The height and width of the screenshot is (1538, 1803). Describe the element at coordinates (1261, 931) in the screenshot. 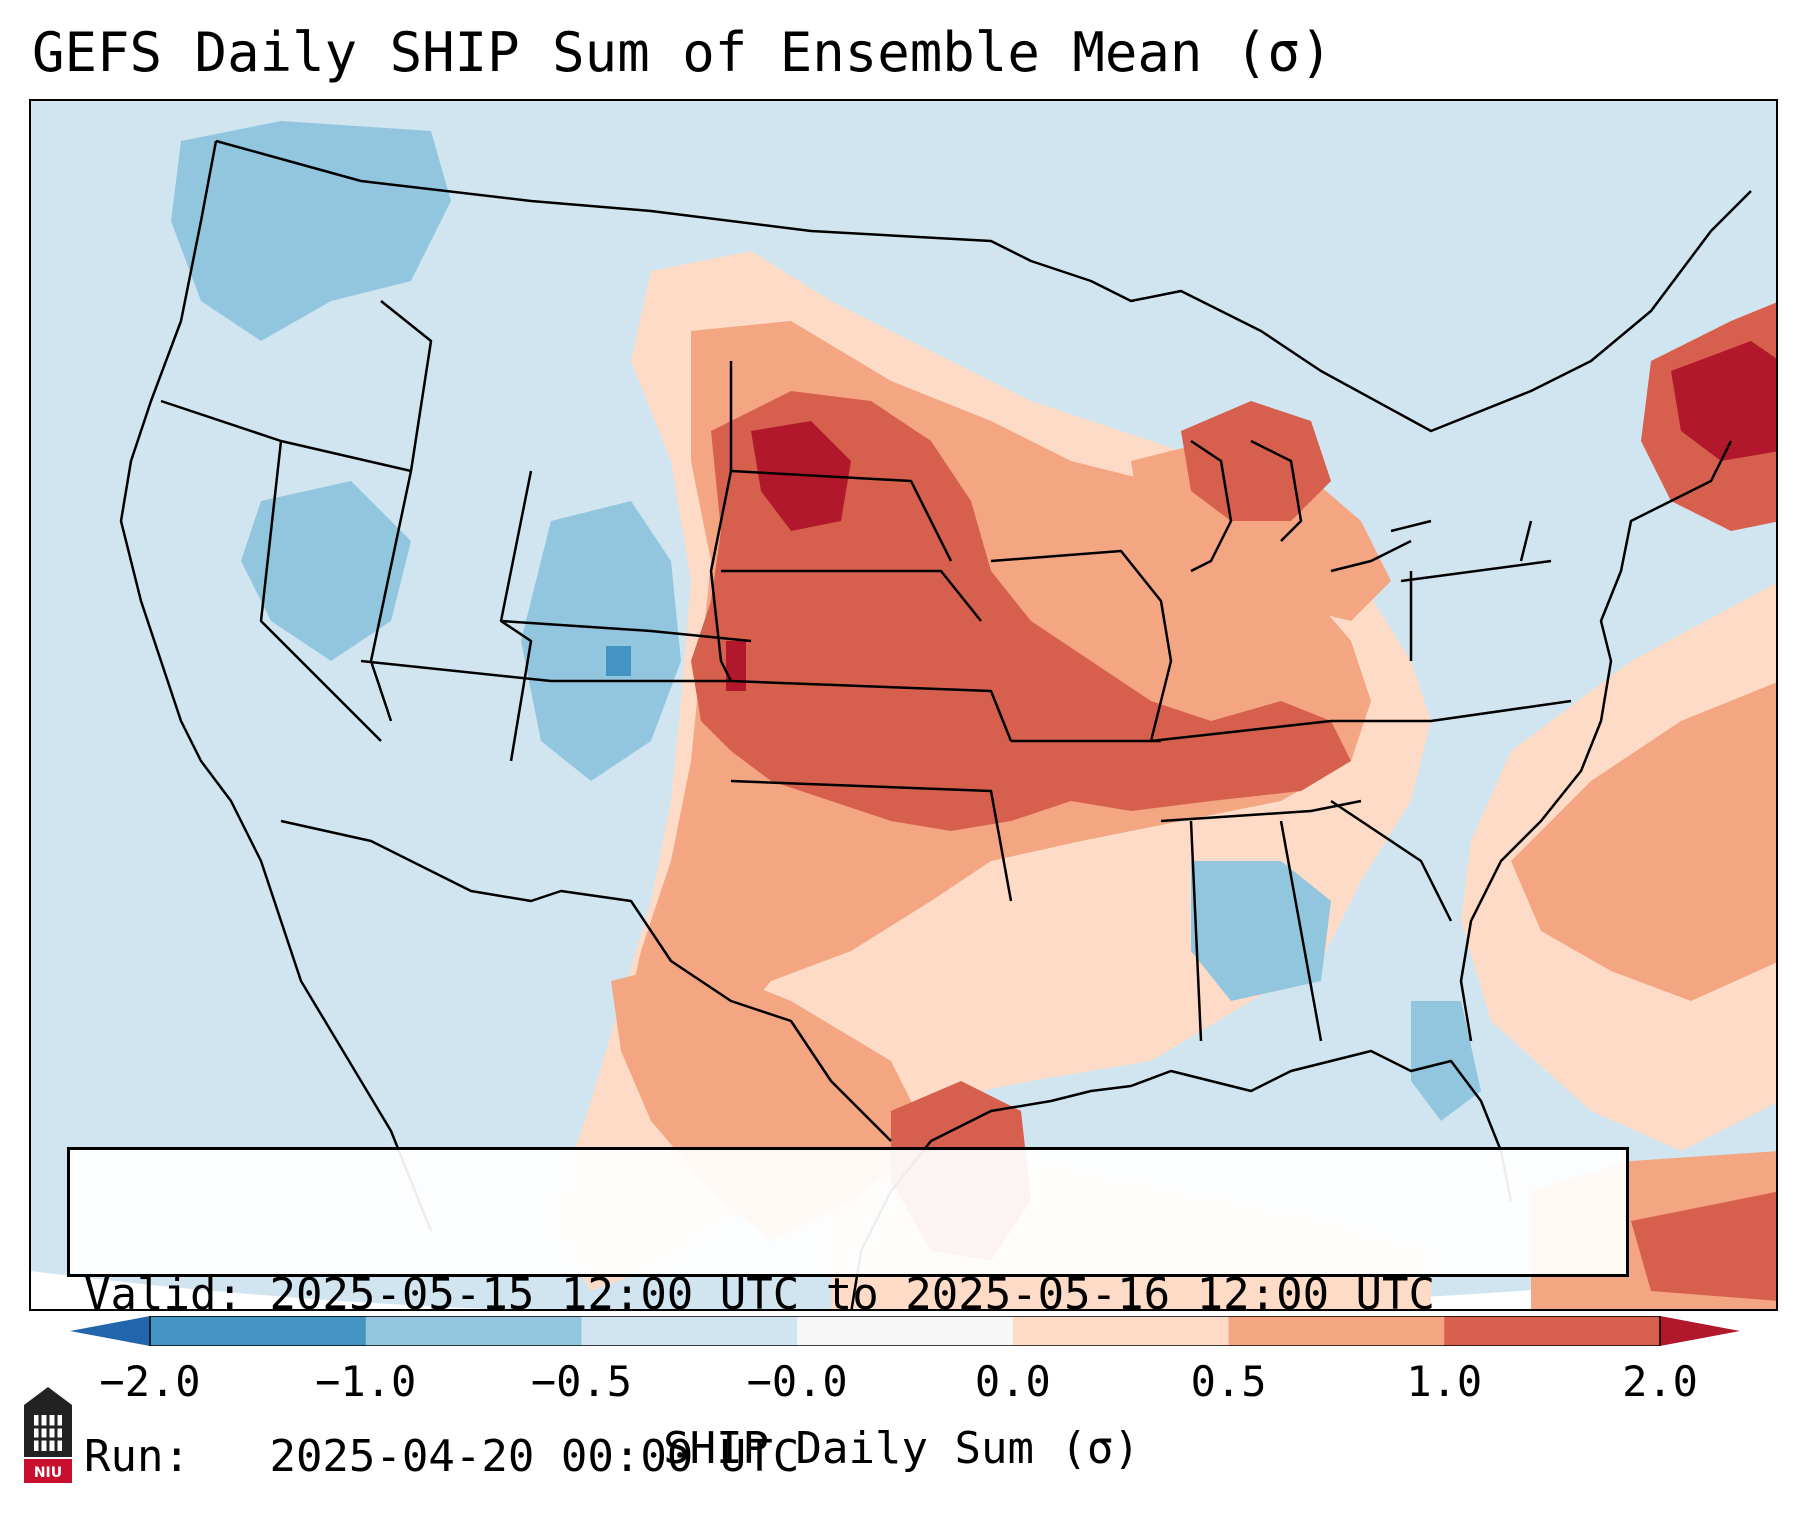

I see `anomaly-region-alabama-negative` at that location.